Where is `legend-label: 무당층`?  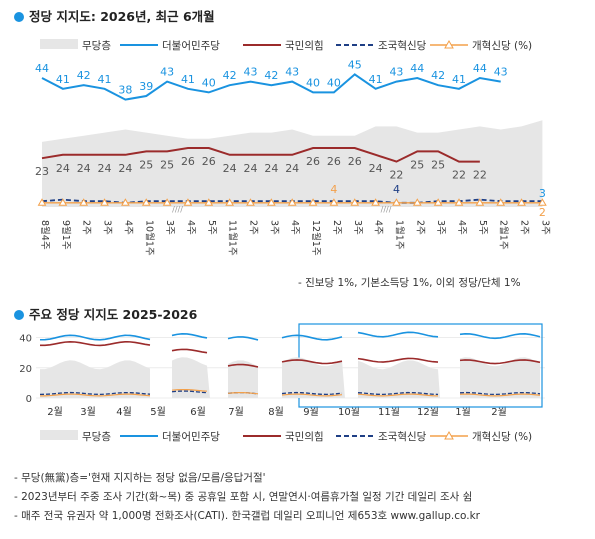
legend-label: 무당층 is located at coordinates (96, 437).